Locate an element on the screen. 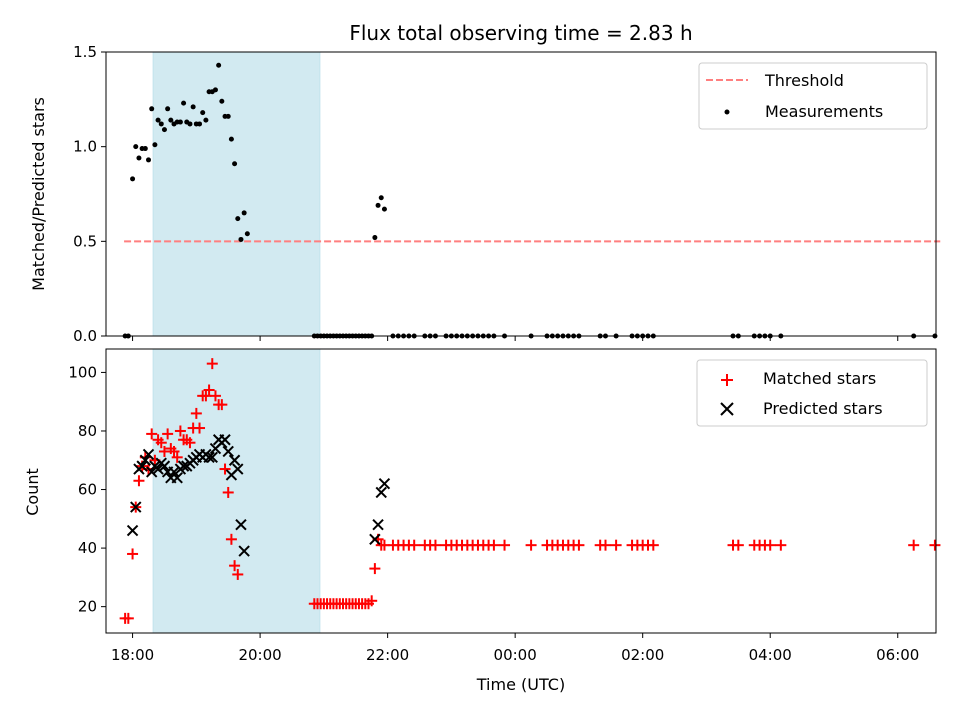 Image resolution: width=960 pixels, height=720 pixels. x-tick-label: 02:00 is located at coordinates (642, 655).